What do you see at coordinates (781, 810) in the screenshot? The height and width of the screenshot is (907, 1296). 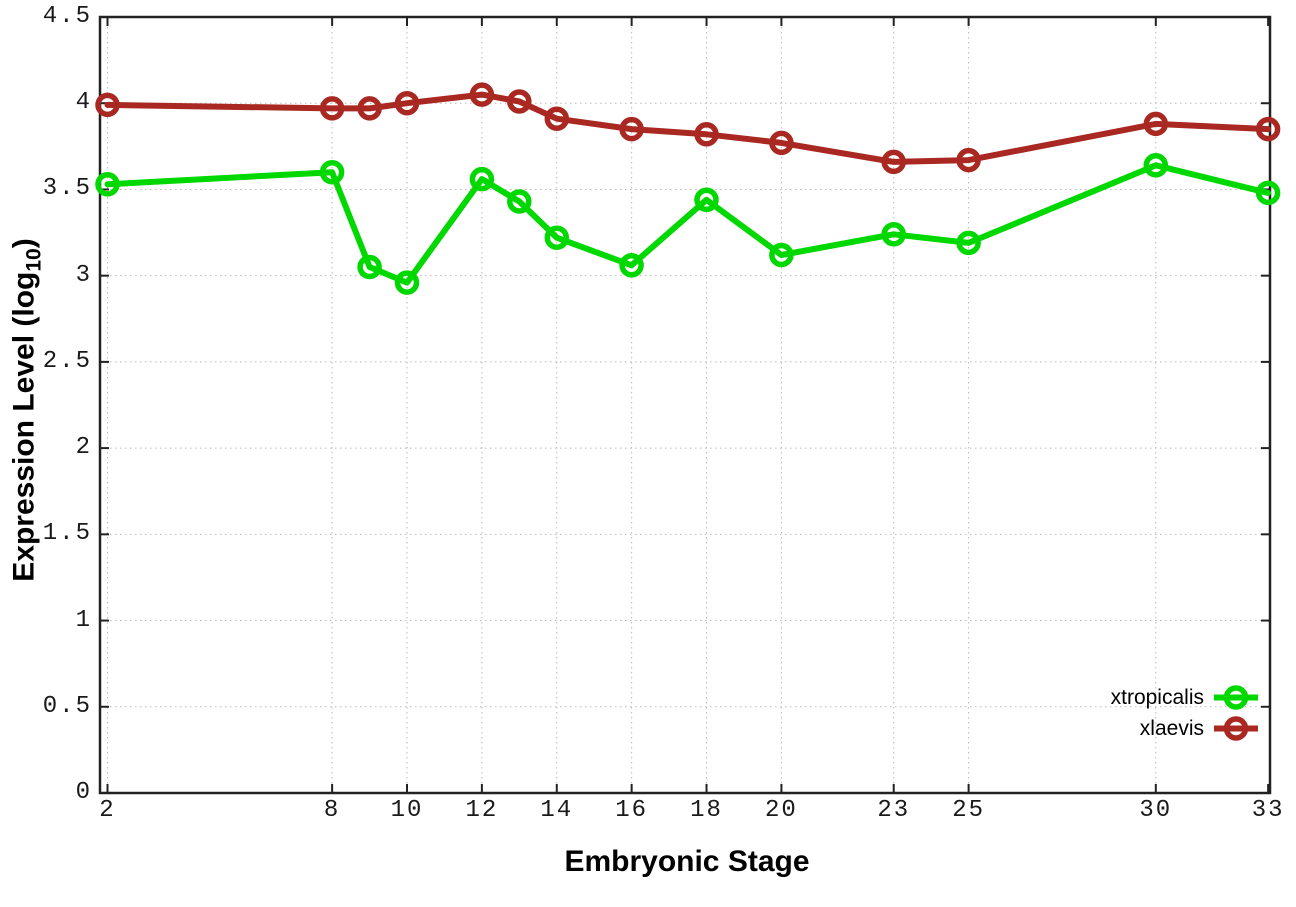 I see `x-tick-label: 20` at bounding box center [781, 810].